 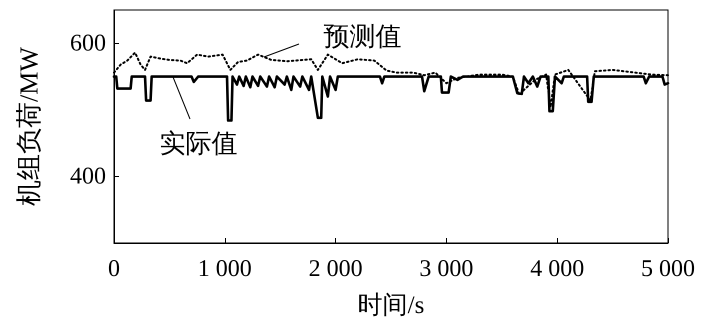 What do you see at coordinates (363, 37) in the screenshot?
I see `annotation: 预测值` at bounding box center [363, 37].